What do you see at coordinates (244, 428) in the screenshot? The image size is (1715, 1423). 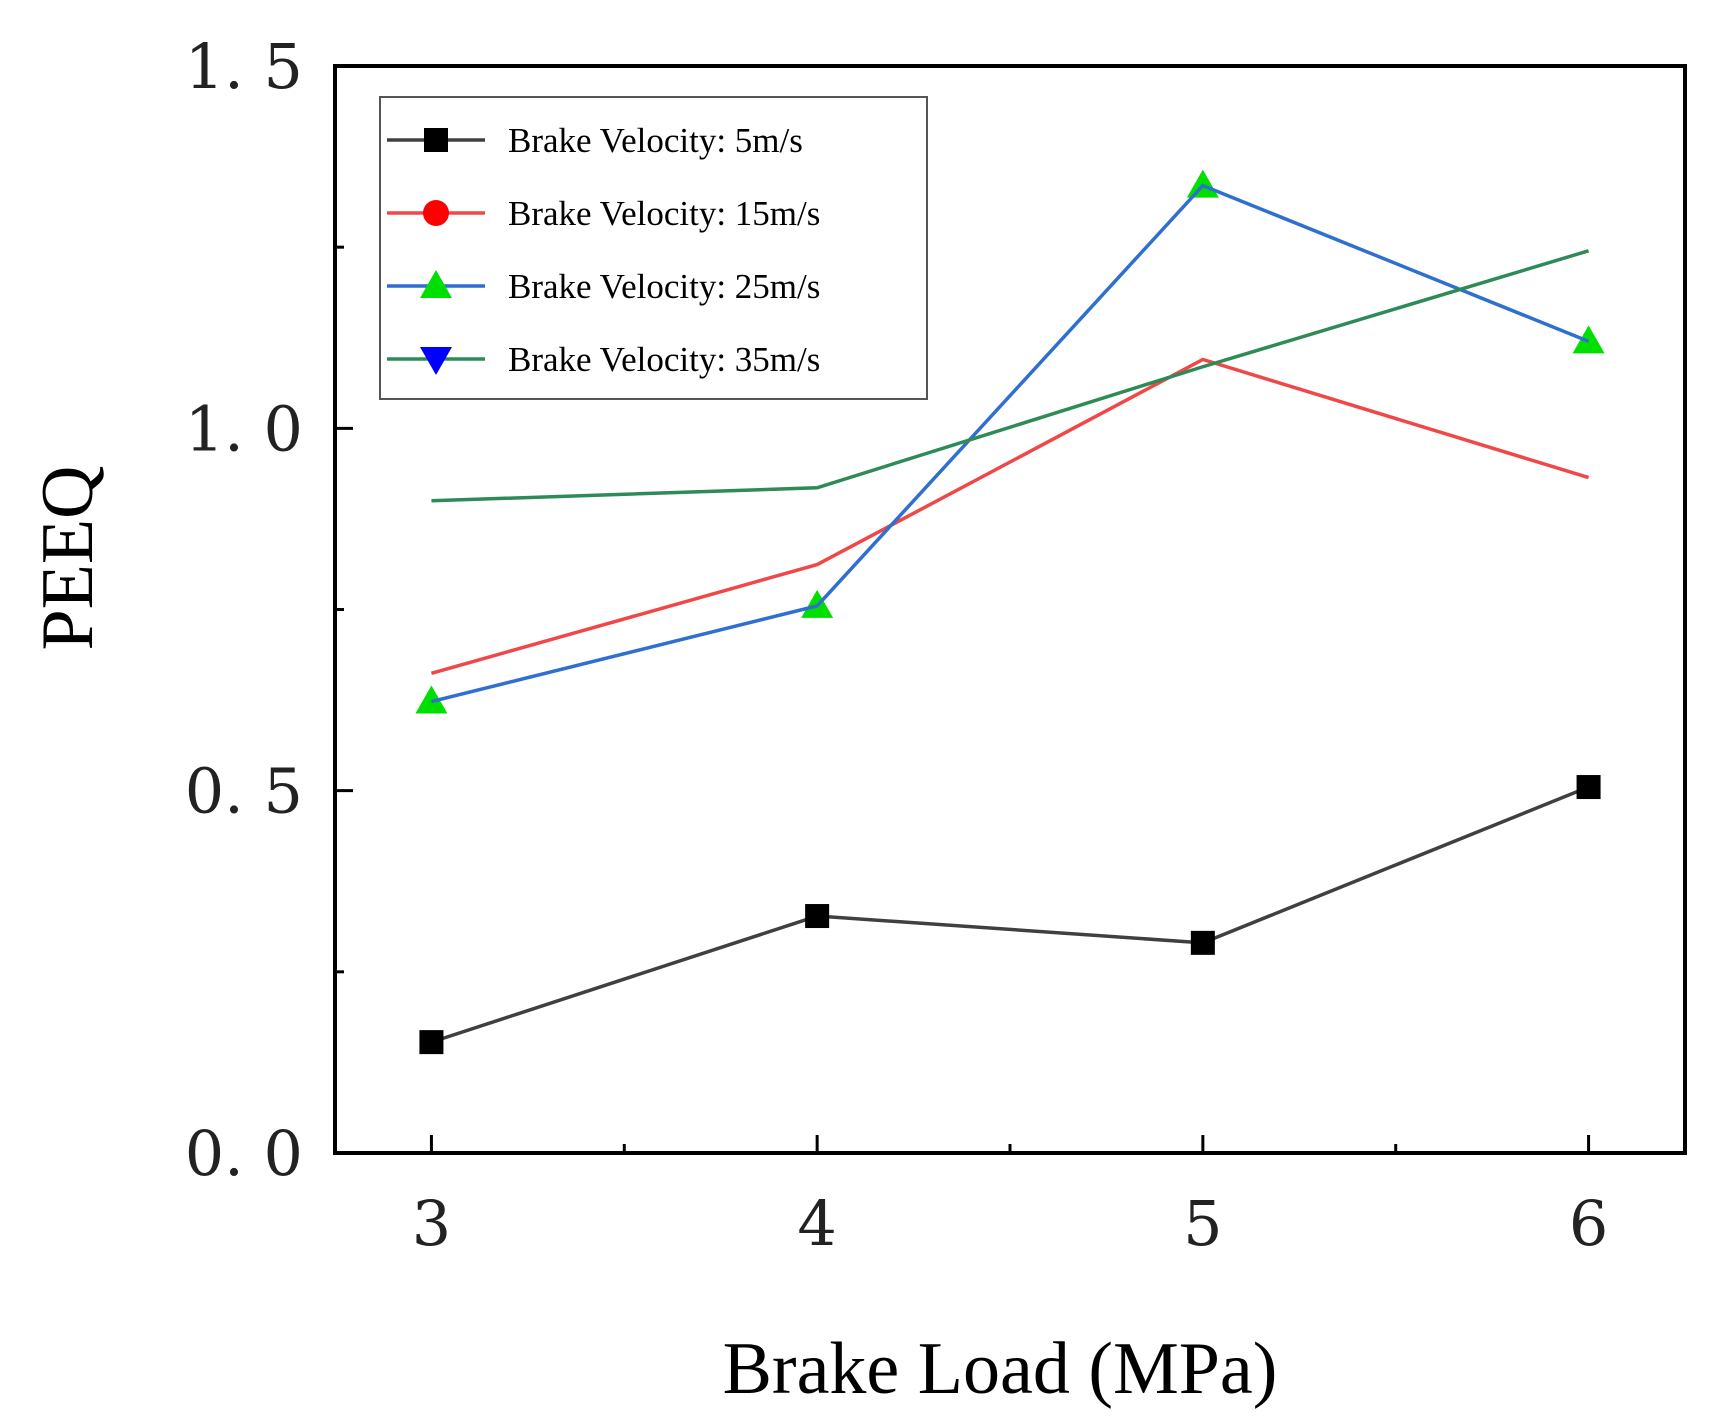 I see `y-tick-label: 1. 0` at bounding box center [244, 428].